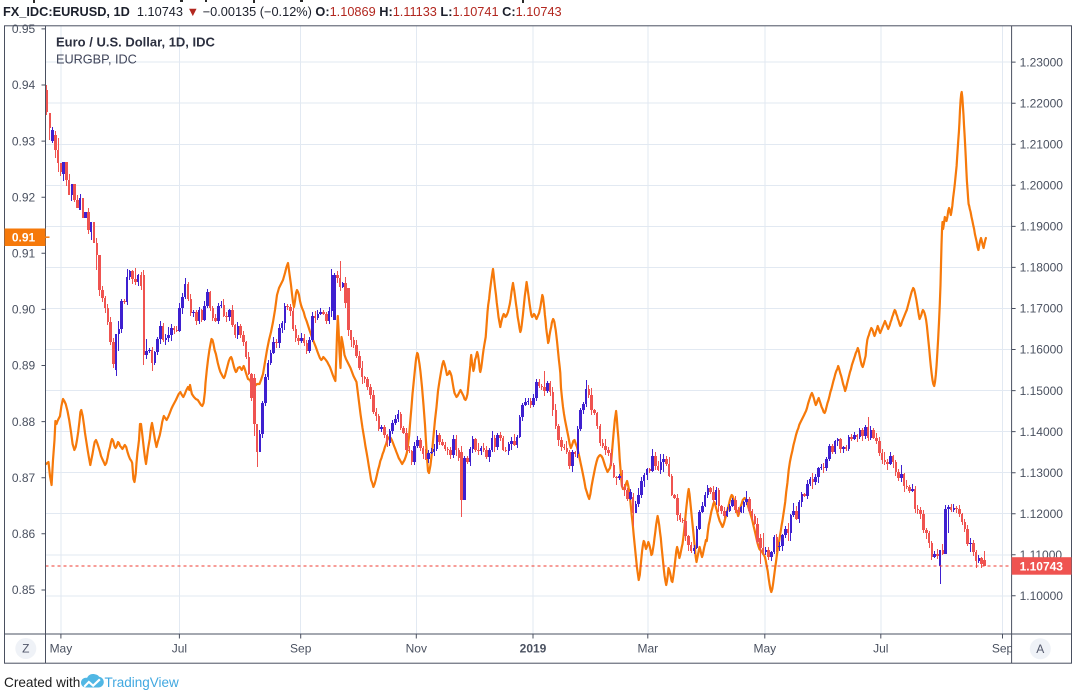  What do you see at coordinates (1042, 596) in the screenshot?
I see `svg-text: 1.10000` at bounding box center [1042, 596].